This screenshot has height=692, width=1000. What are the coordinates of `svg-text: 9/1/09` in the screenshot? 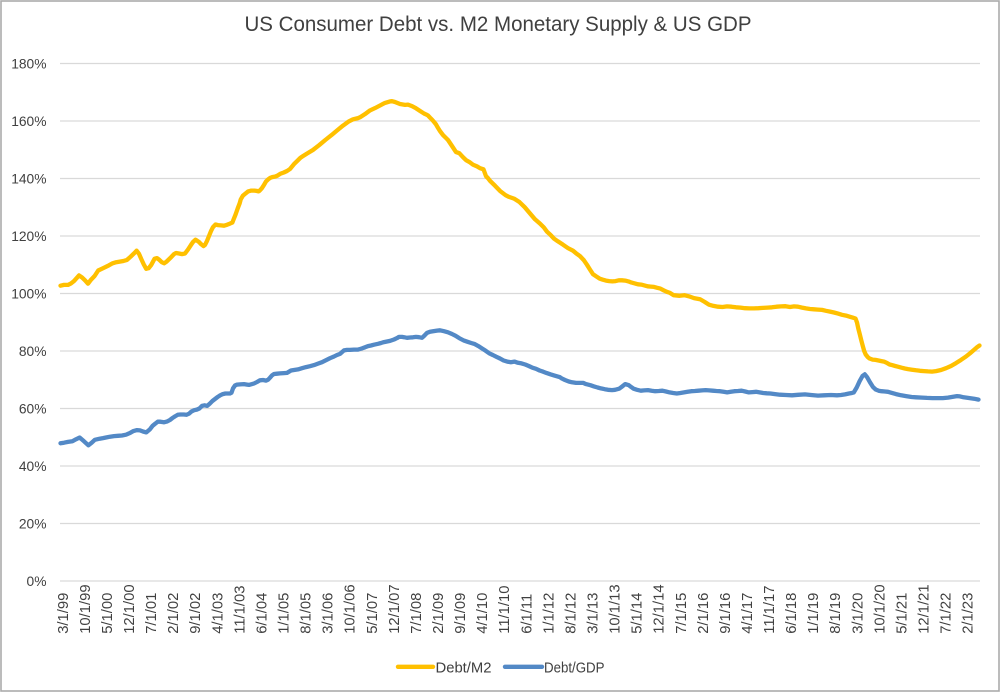 It's located at (461, 613).